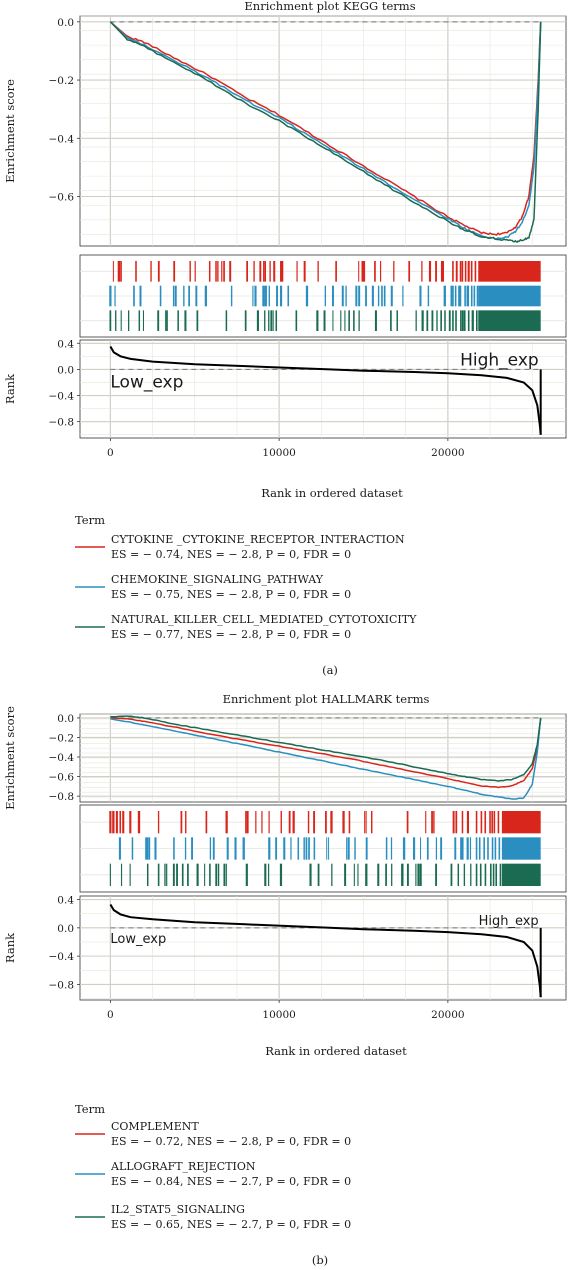  Describe the element at coordinates (231, 634) in the screenshot. I see `legend-entry-stats: ES = − 0.77, NES = − 2.8, P = 0, FDR = 0` at that location.